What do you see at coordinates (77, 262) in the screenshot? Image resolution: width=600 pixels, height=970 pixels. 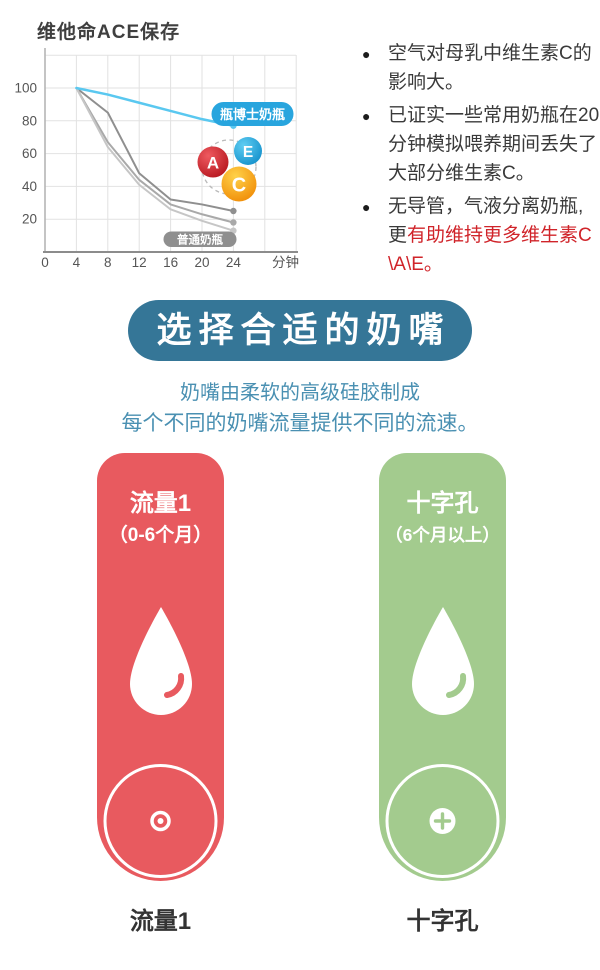 I see `svg-text: 4` at bounding box center [77, 262].